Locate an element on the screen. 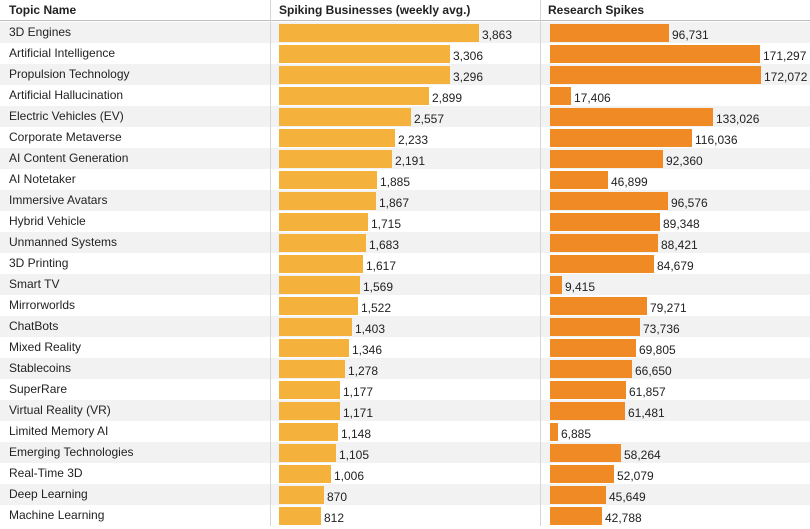 This screenshot has width=810, height=529. table-row: Corporate Metaverse 2,233 116,036 is located at coordinates (405, 137).